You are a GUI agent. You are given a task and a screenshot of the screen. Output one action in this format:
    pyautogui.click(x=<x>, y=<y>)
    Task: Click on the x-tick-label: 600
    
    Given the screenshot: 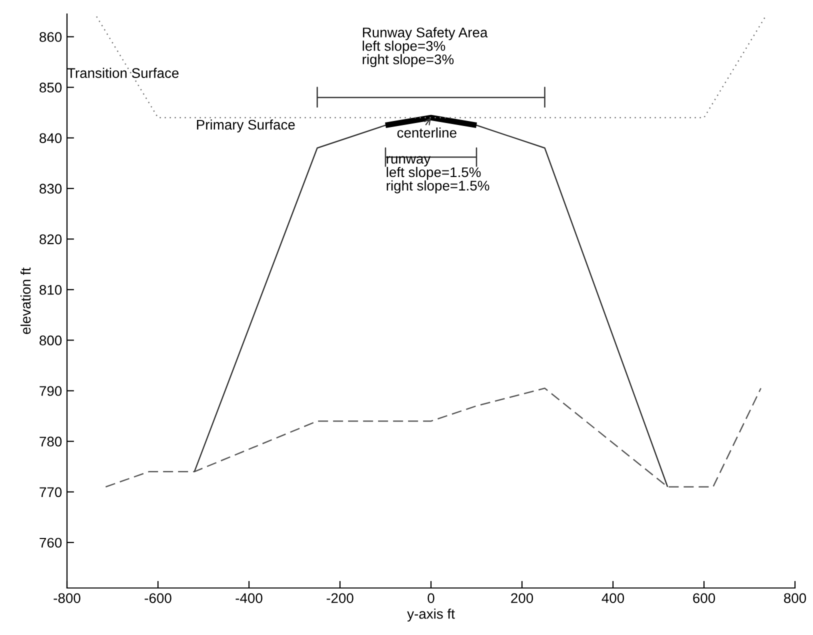 What is the action you would take?
    pyautogui.click(x=704, y=598)
    